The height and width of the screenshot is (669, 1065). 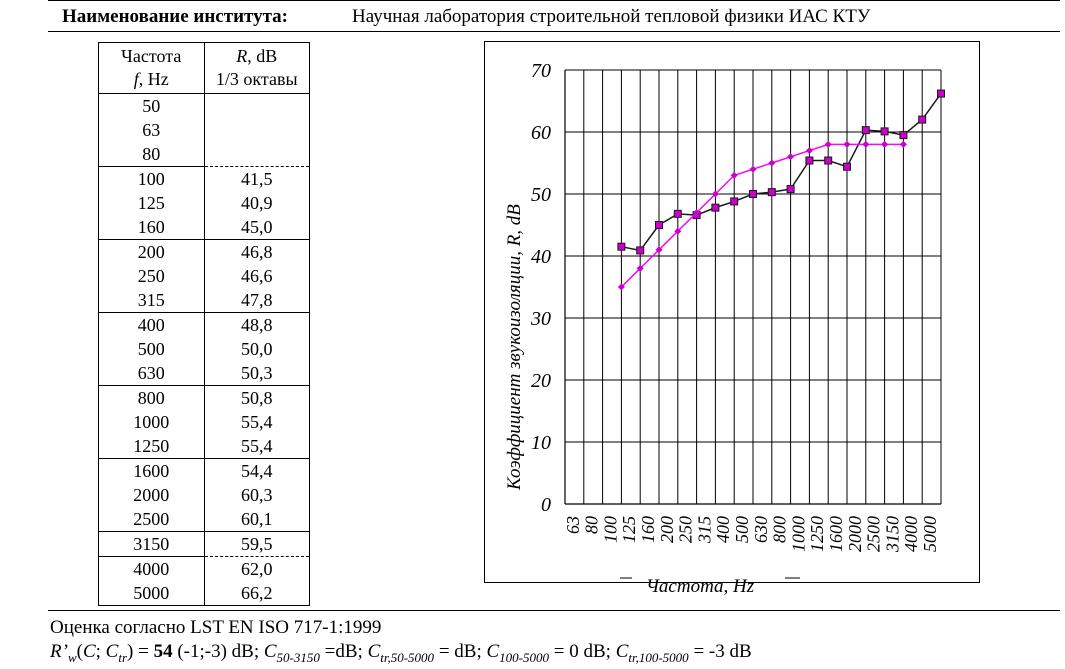 What do you see at coordinates (648, 529) in the screenshot?
I see `x-tick-label: 160` at bounding box center [648, 529].